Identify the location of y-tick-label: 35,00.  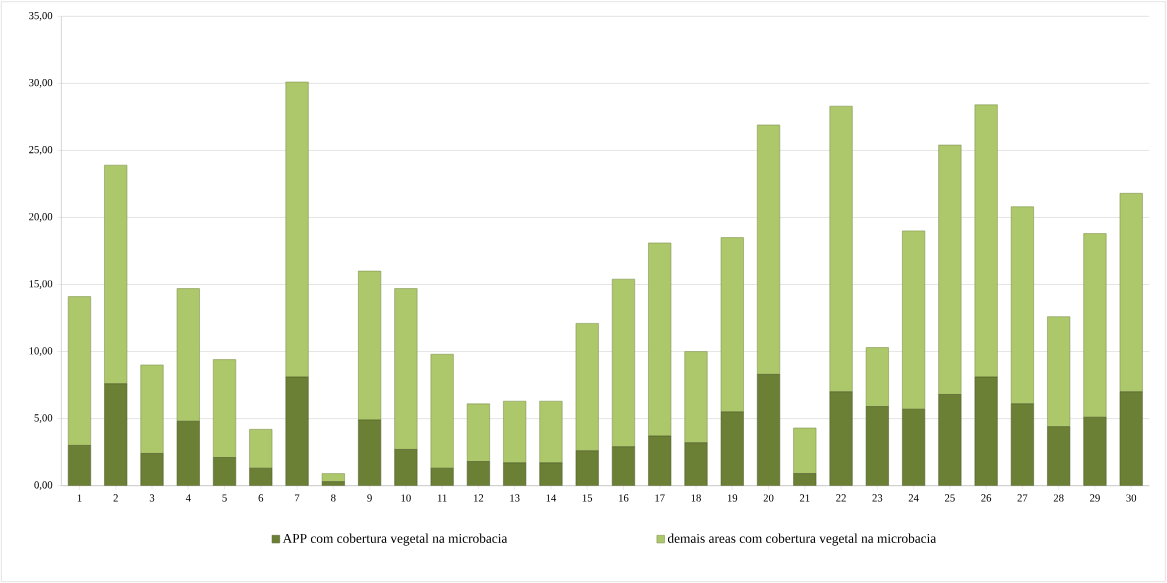
(41, 16).